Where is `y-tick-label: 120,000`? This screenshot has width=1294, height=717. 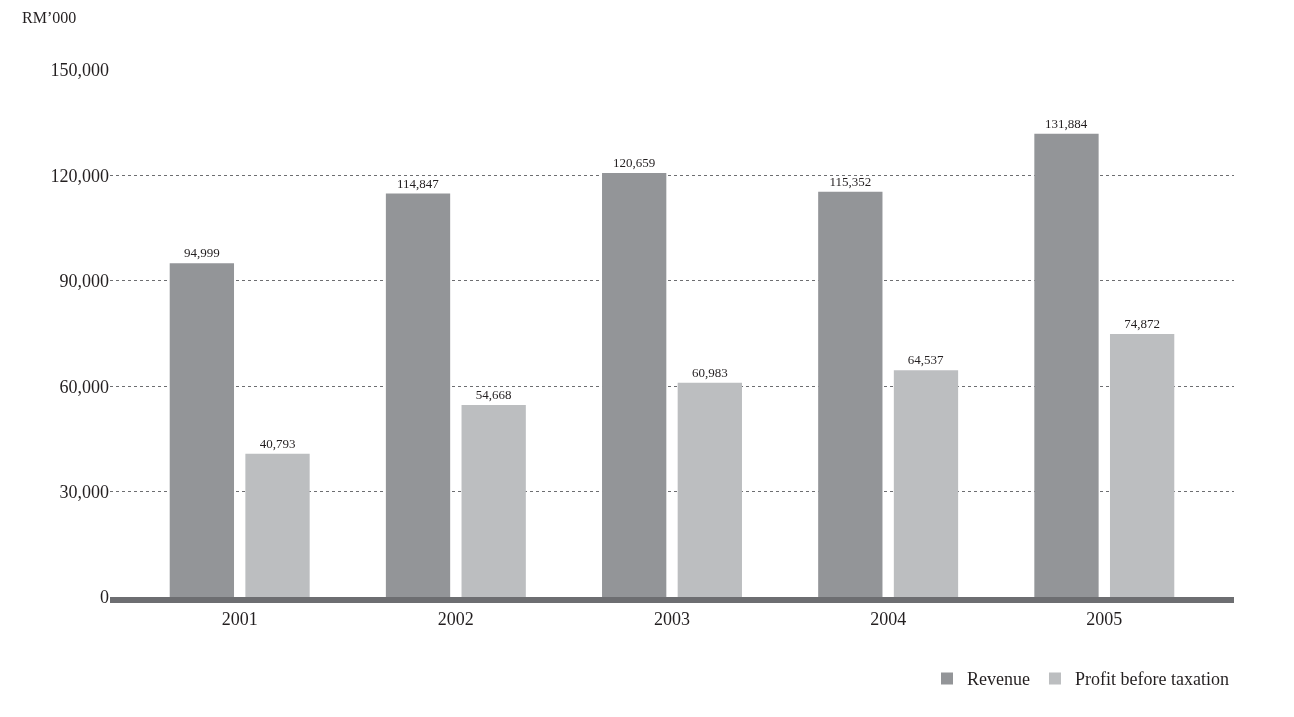 y-tick-label: 120,000 is located at coordinates (79, 175).